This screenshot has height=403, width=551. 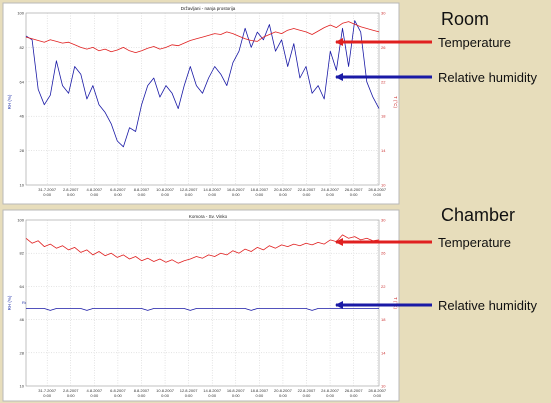 I want to click on room-right-tick-label: 18, so click(x=383, y=116).